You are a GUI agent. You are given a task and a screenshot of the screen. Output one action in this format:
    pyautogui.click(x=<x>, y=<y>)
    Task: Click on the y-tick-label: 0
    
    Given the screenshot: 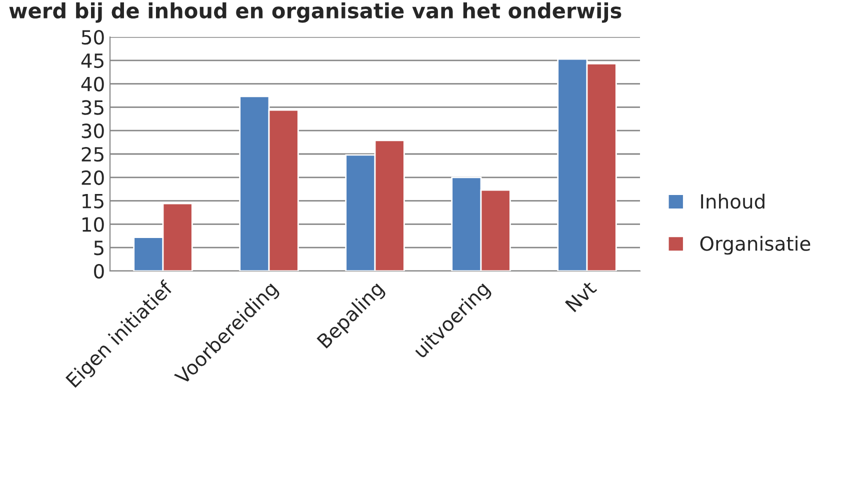 What is the action you would take?
    pyautogui.click(x=99, y=271)
    